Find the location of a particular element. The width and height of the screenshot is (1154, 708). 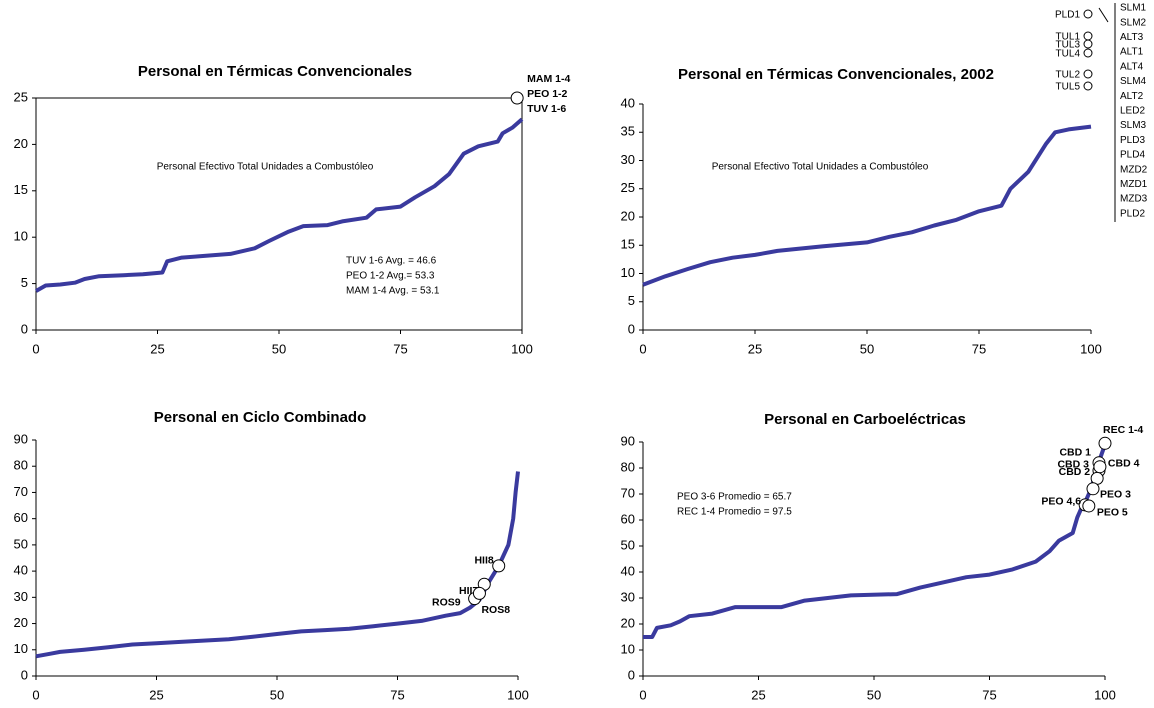

point-label: HII8 is located at coordinates (483, 561).